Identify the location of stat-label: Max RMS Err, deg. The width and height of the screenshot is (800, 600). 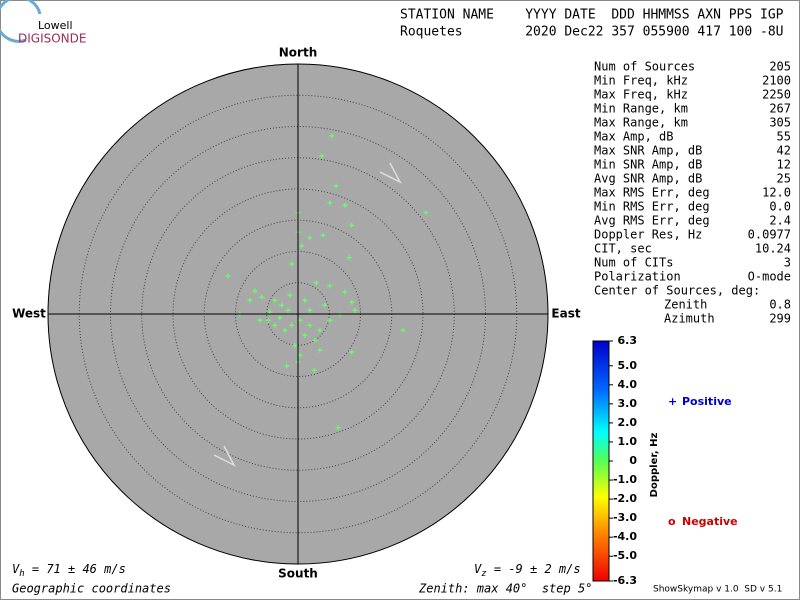
(652, 193).